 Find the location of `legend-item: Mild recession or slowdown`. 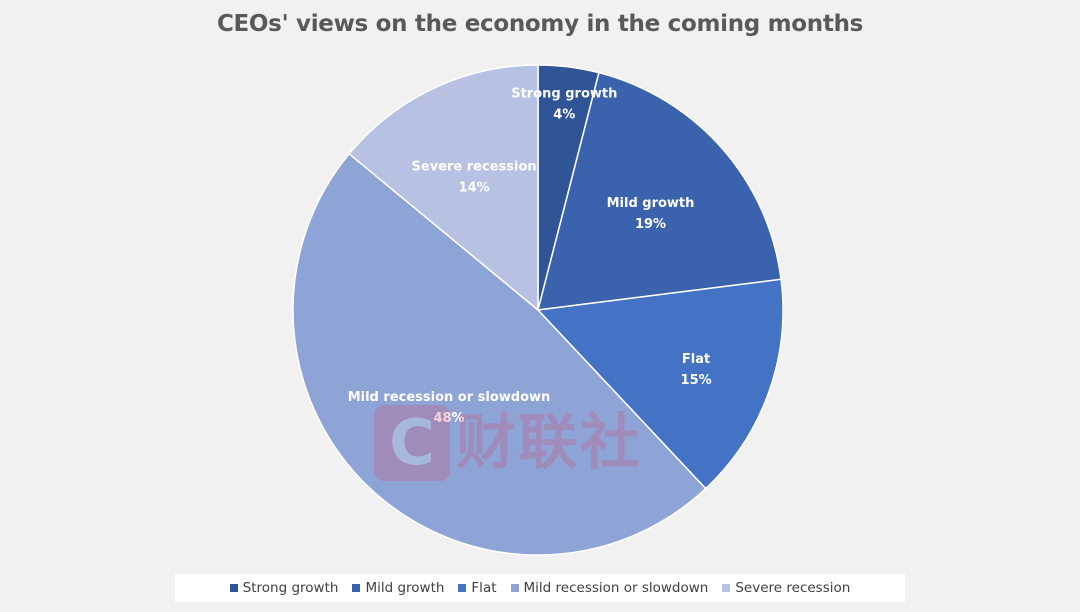

legend-item: Mild recession or slowdown is located at coordinates (609, 588).